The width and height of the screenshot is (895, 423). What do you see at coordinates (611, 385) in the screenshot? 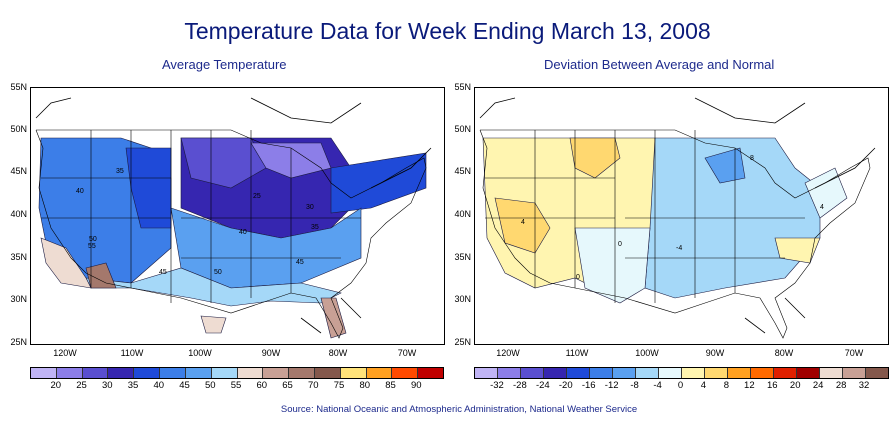
I see `legend-tick-label: -12` at bounding box center [611, 385].